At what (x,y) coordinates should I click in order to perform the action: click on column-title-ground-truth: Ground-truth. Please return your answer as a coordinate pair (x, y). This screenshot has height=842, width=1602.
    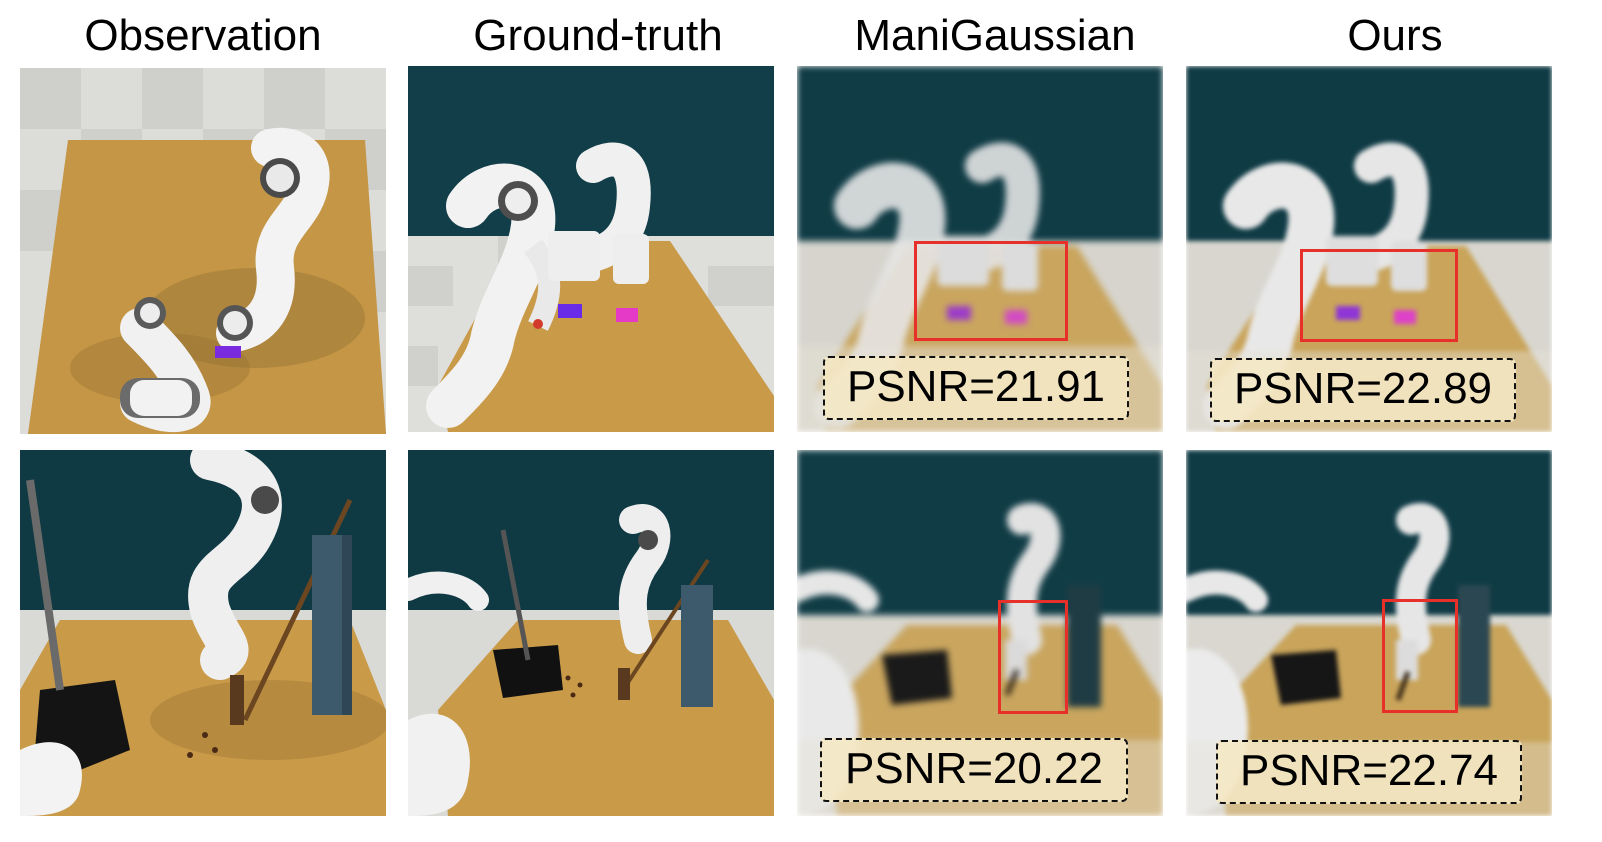
    Looking at the image, I should click on (598, 35).